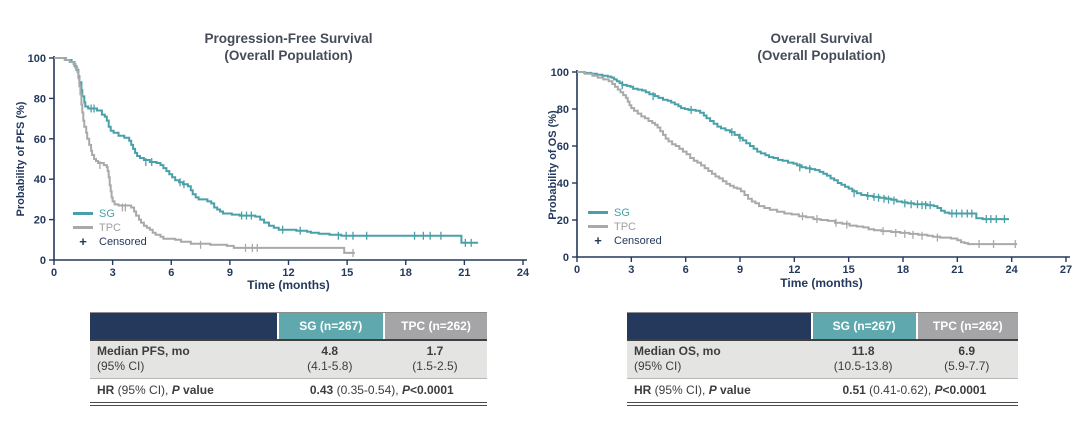 Image resolution: width=1080 pixels, height=421 pixels. Describe the element at coordinates (863, 358) in the screenshot. I see `median-sg-cell: 11.8 (10.5-13.8)` at that location.